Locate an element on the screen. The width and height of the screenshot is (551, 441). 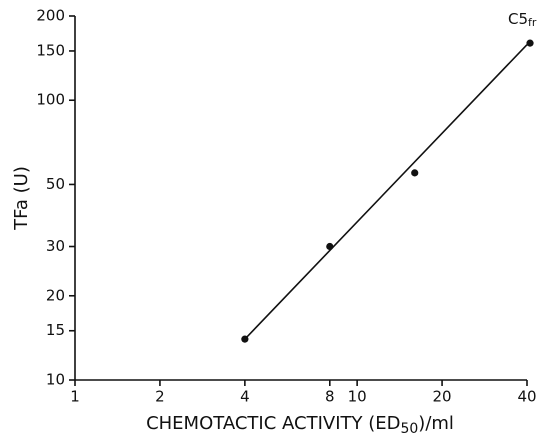
y-tick-label: 50 is located at coordinates (55, 184).